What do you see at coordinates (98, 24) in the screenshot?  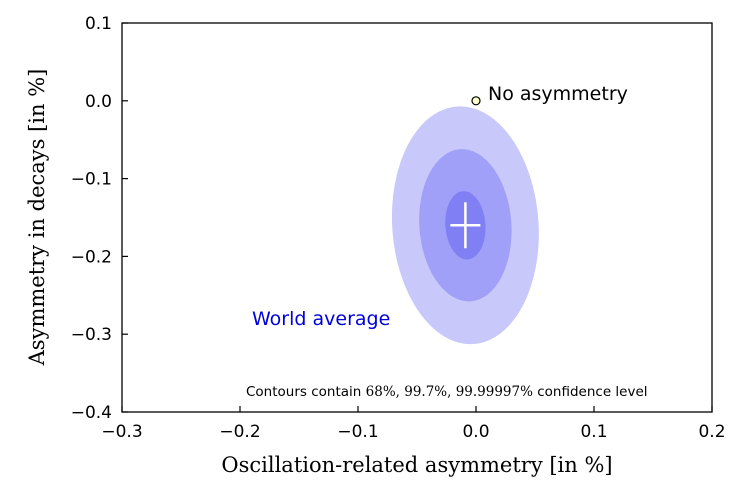 I see `y-tick-label: 0.1` at bounding box center [98, 24].